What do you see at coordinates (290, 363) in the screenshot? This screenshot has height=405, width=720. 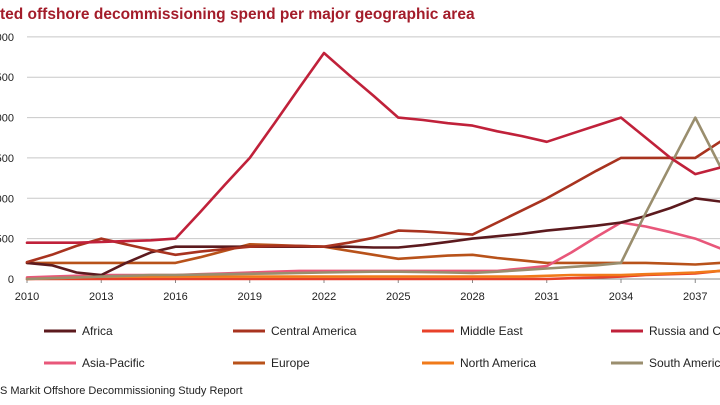 I see `legend-label-europe: Europe` at bounding box center [290, 363].